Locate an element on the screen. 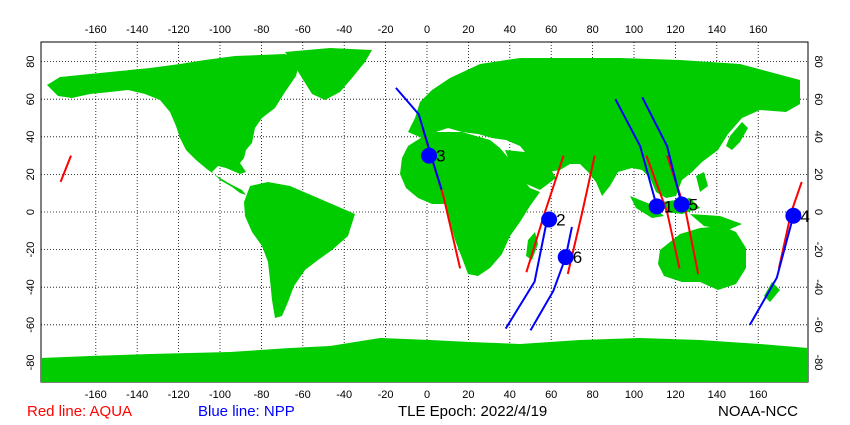 The image size is (850, 425). north-america is located at coordinates (173, 124).